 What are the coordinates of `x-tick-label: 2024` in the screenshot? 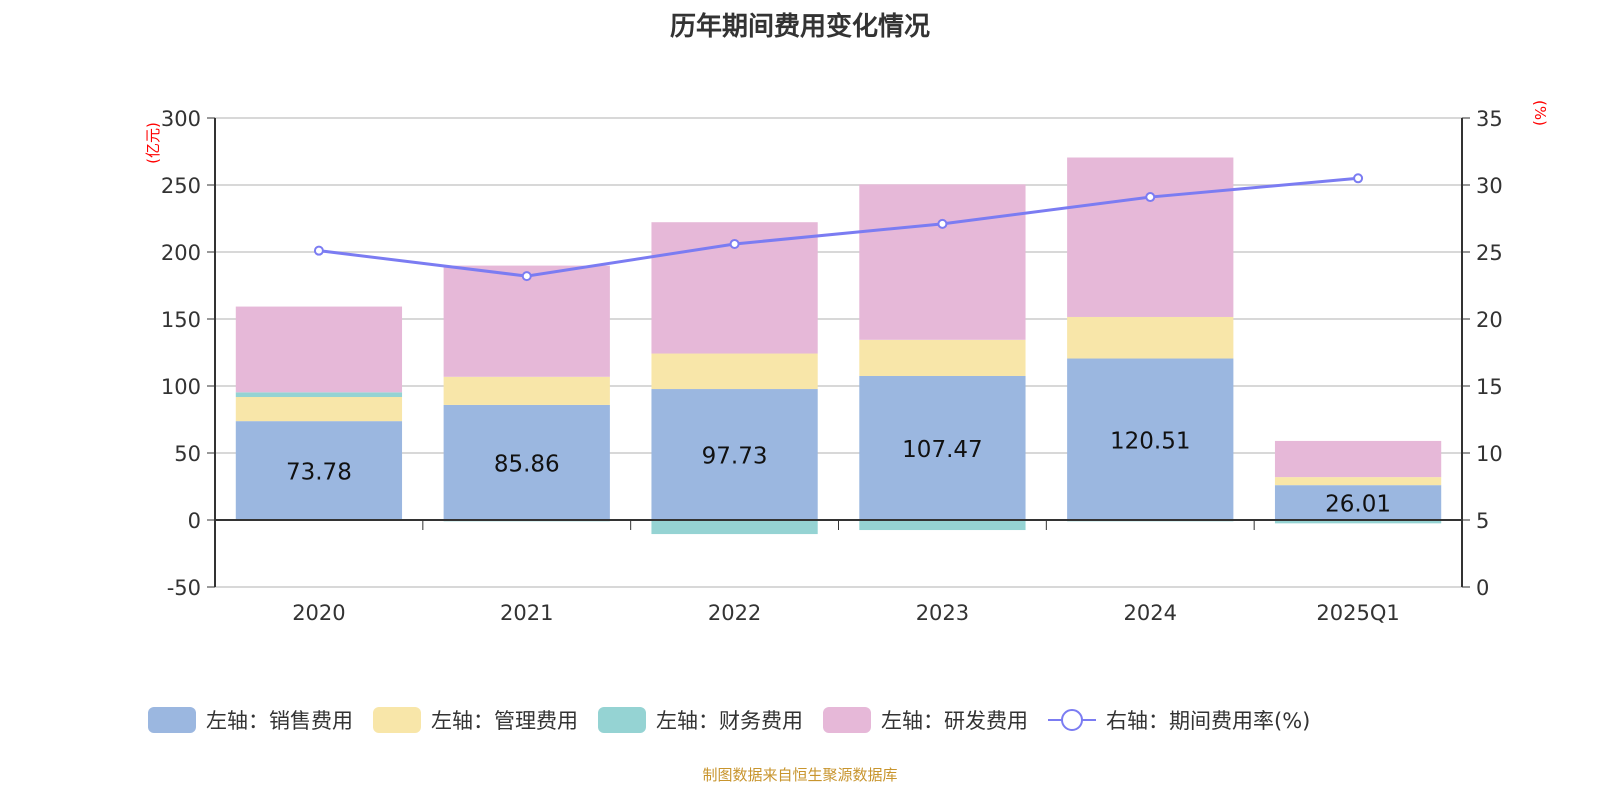 It's located at (1150, 613).